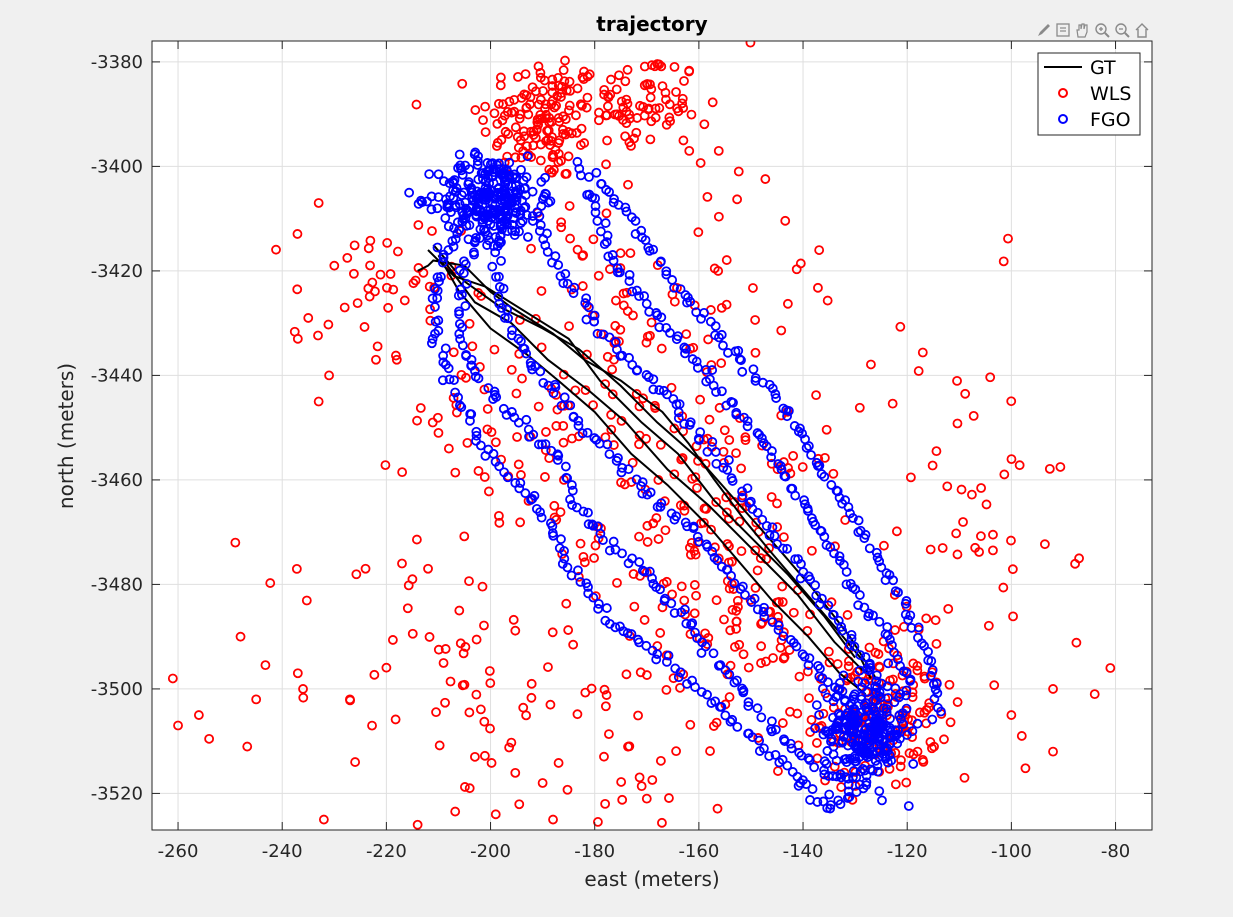  Describe the element at coordinates (1063, 30) in the screenshot. I see `data-tip-icon` at that location.